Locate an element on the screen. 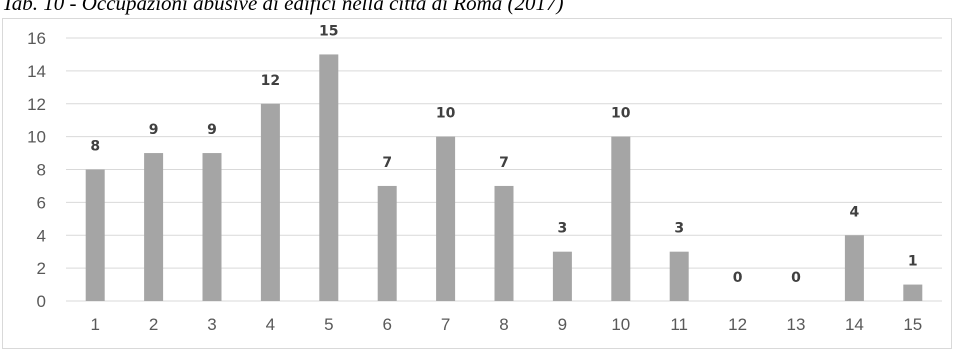  x-axis-ticks: 1 2 3 4 5 6 7 8 9 10 11 12 13 14 15 is located at coordinates (506, 324).